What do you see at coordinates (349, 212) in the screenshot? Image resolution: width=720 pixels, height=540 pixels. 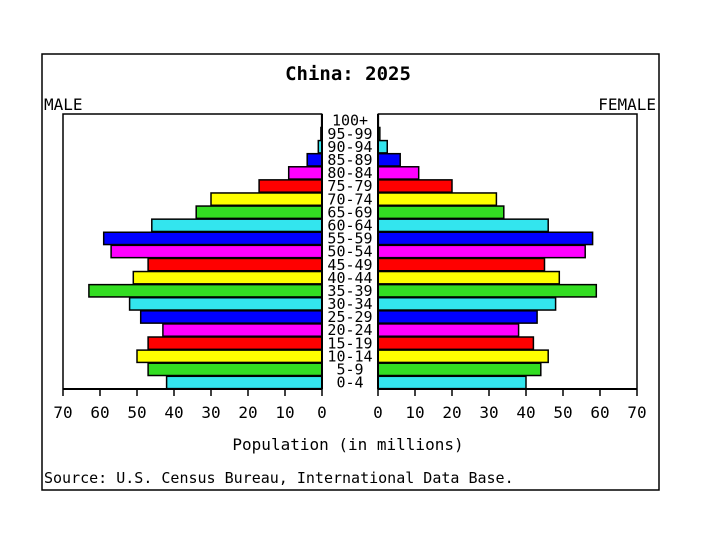 I see `age-label-65-69: 65-69` at bounding box center [349, 212].